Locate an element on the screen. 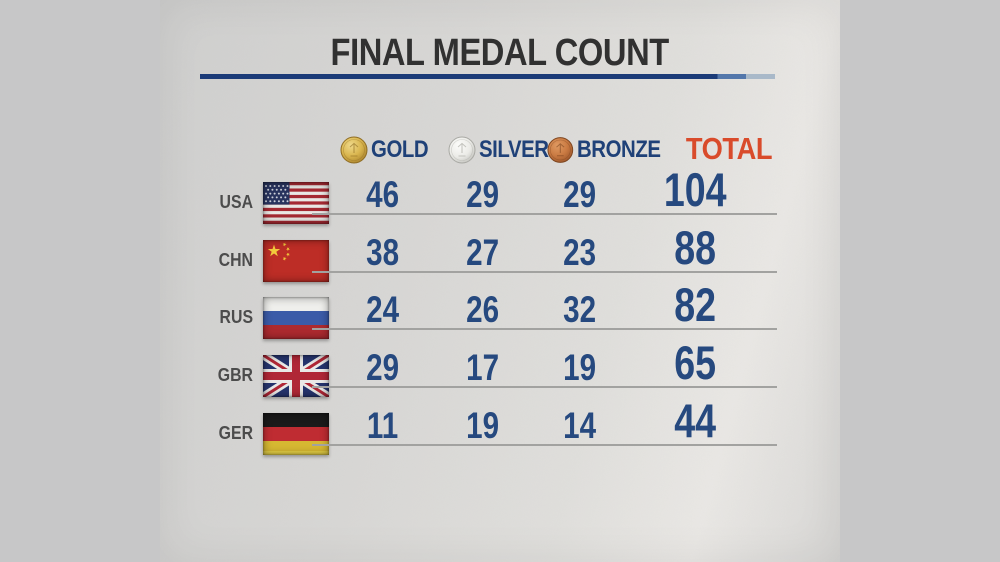  country-code: CHN is located at coordinates (235, 260).